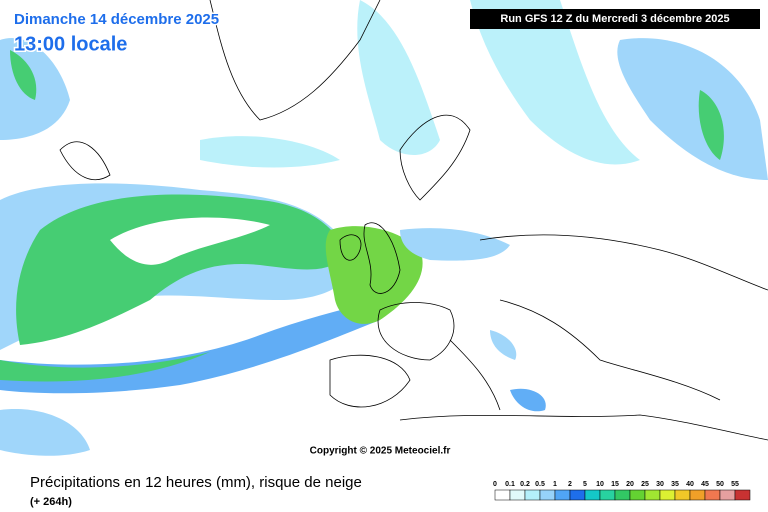 This screenshot has width=768, height=512. What do you see at coordinates (720, 484) in the screenshot?
I see `legend-label: 50` at bounding box center [720, 484].